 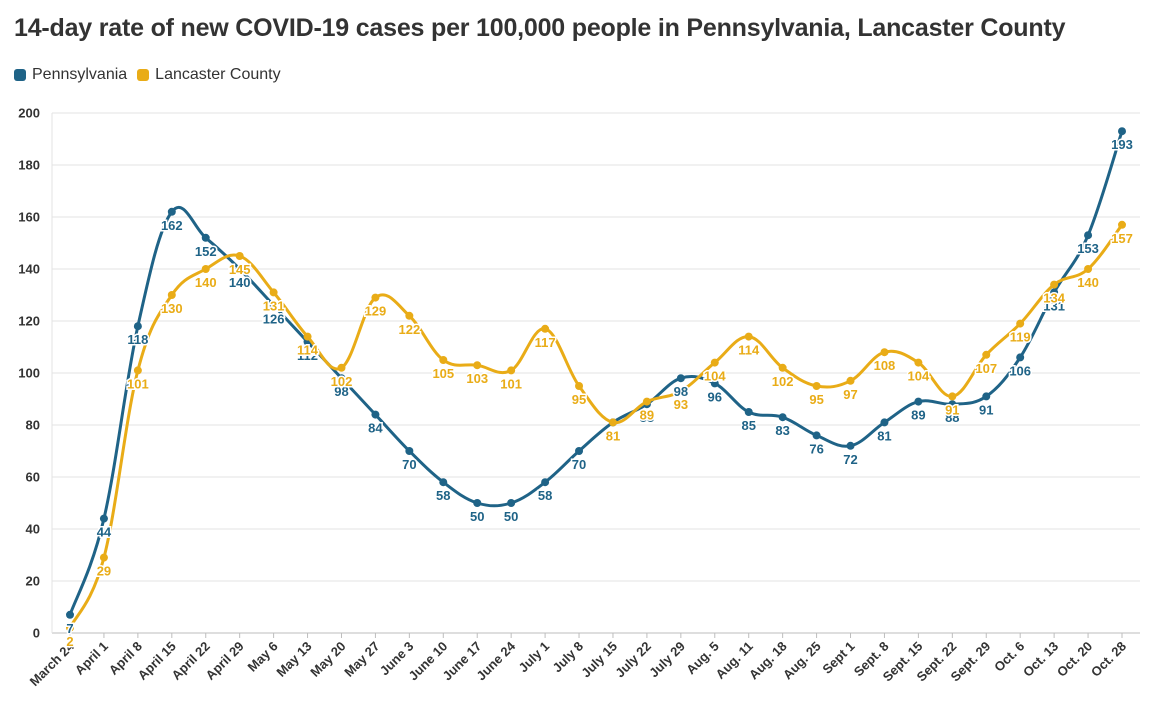 What do you see at coordinates (1020, 370) in the screenshot?
I see `data-label-pennsylvania-oct-6: 106` at bounding box center [1020, 370].